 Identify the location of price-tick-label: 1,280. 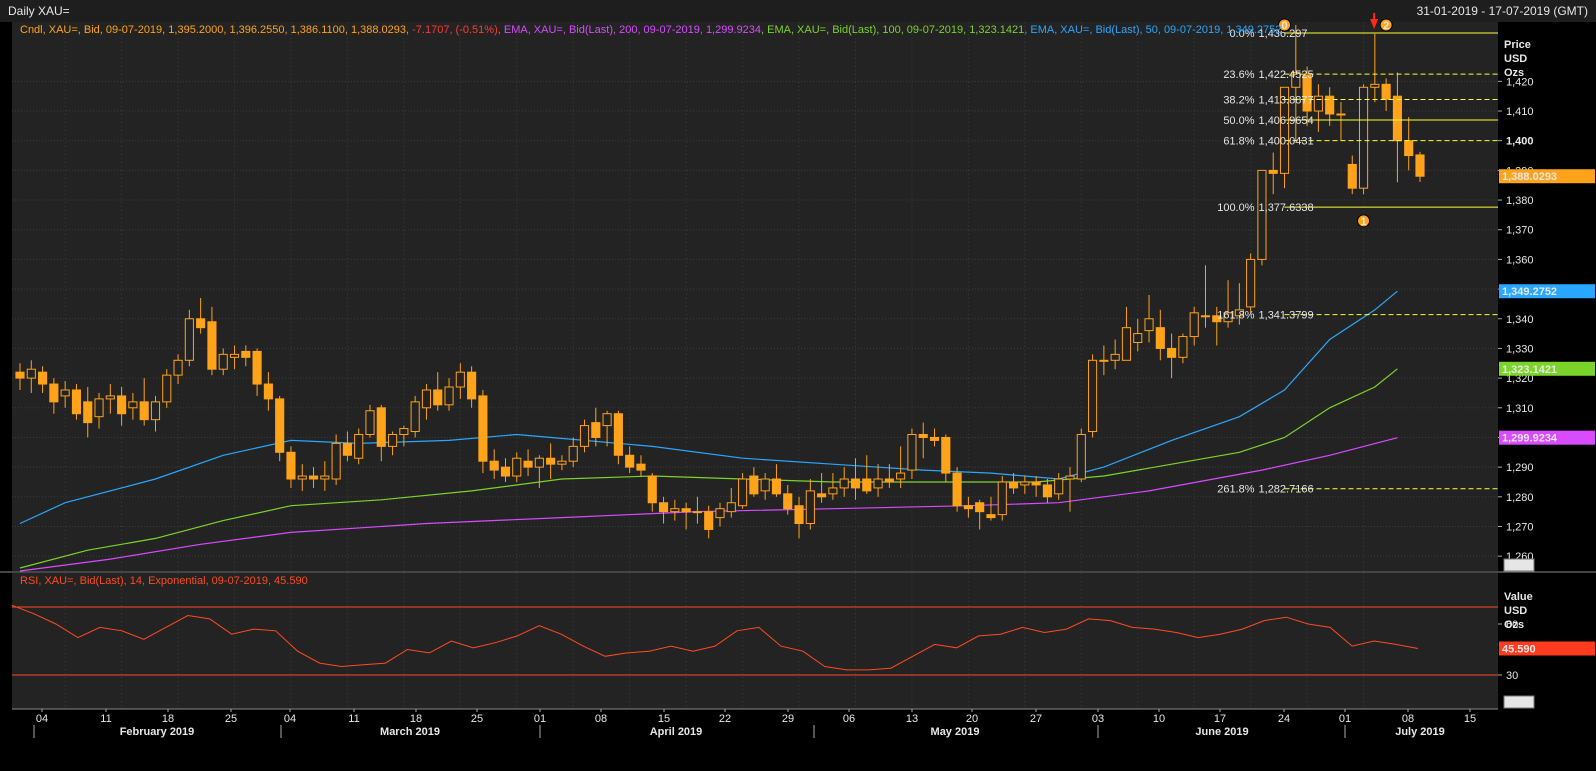
(1520, 498).